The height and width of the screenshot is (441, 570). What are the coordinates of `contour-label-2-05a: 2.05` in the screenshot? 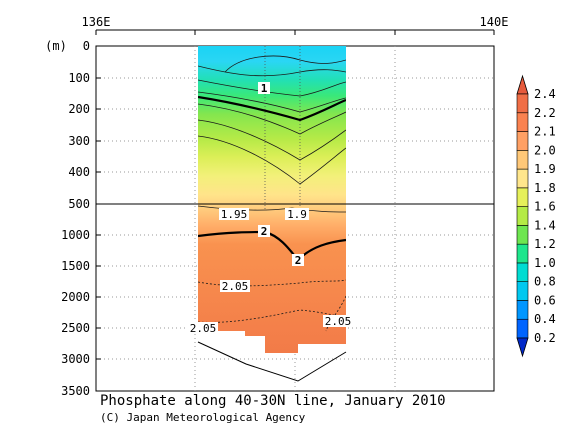 It's located at (235, 286).